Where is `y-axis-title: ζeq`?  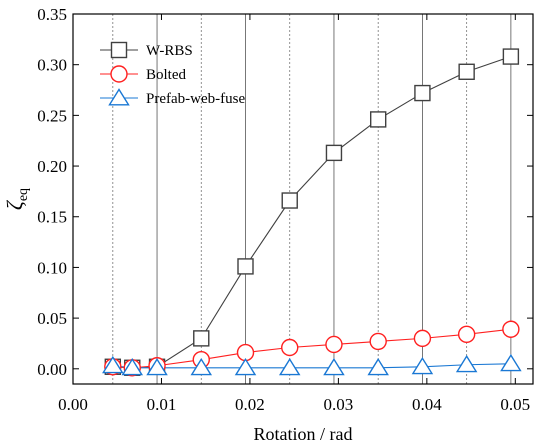 y-axis-title: ζeq is located at coordinates (16, 199).